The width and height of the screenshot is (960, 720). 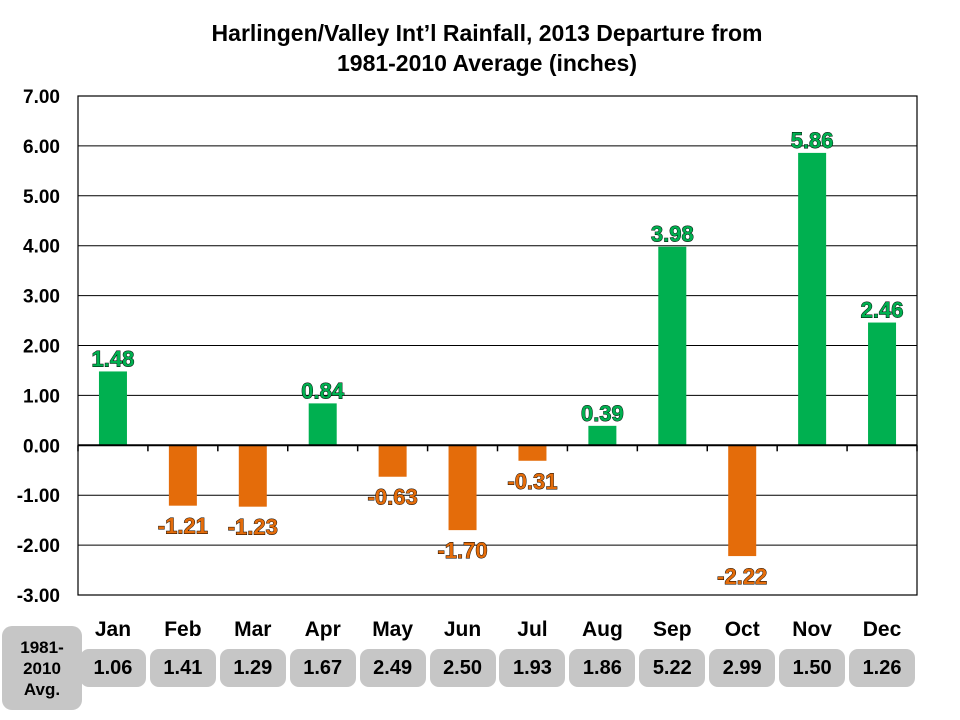 What do you see at coordinates (672, 629) in the screenshot?
I see `x-tick-label: Sep` at bounding box center [672, 629].